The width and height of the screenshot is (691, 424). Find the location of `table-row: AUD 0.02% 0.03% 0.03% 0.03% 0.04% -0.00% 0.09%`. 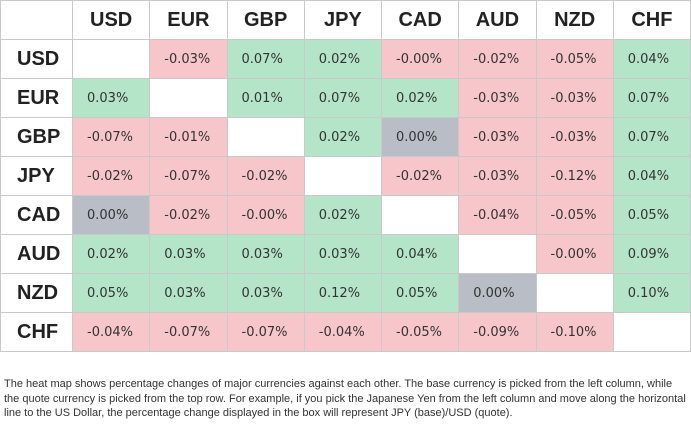

table-row: AUD 0.02% 0.03% 0.03% 0.03% 0.04% -0.00% 0.09% is located at coordinates (345, 254).